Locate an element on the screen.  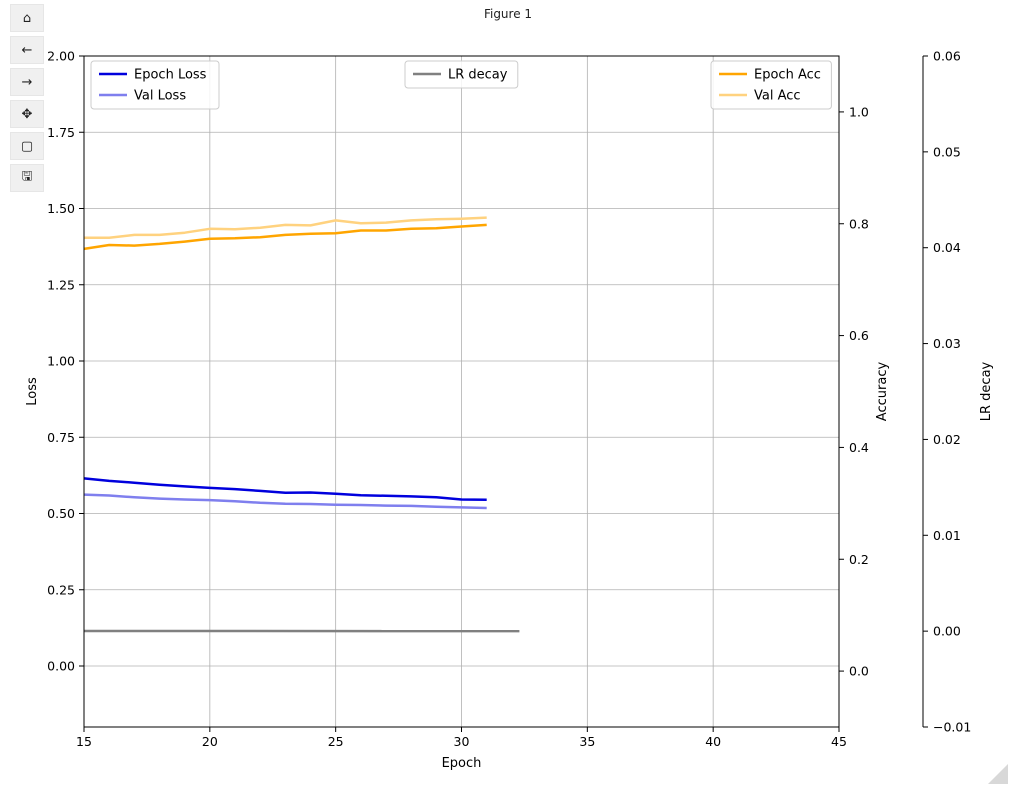
lr-tick-label: 0.00 is located at coordinates (947, 631).